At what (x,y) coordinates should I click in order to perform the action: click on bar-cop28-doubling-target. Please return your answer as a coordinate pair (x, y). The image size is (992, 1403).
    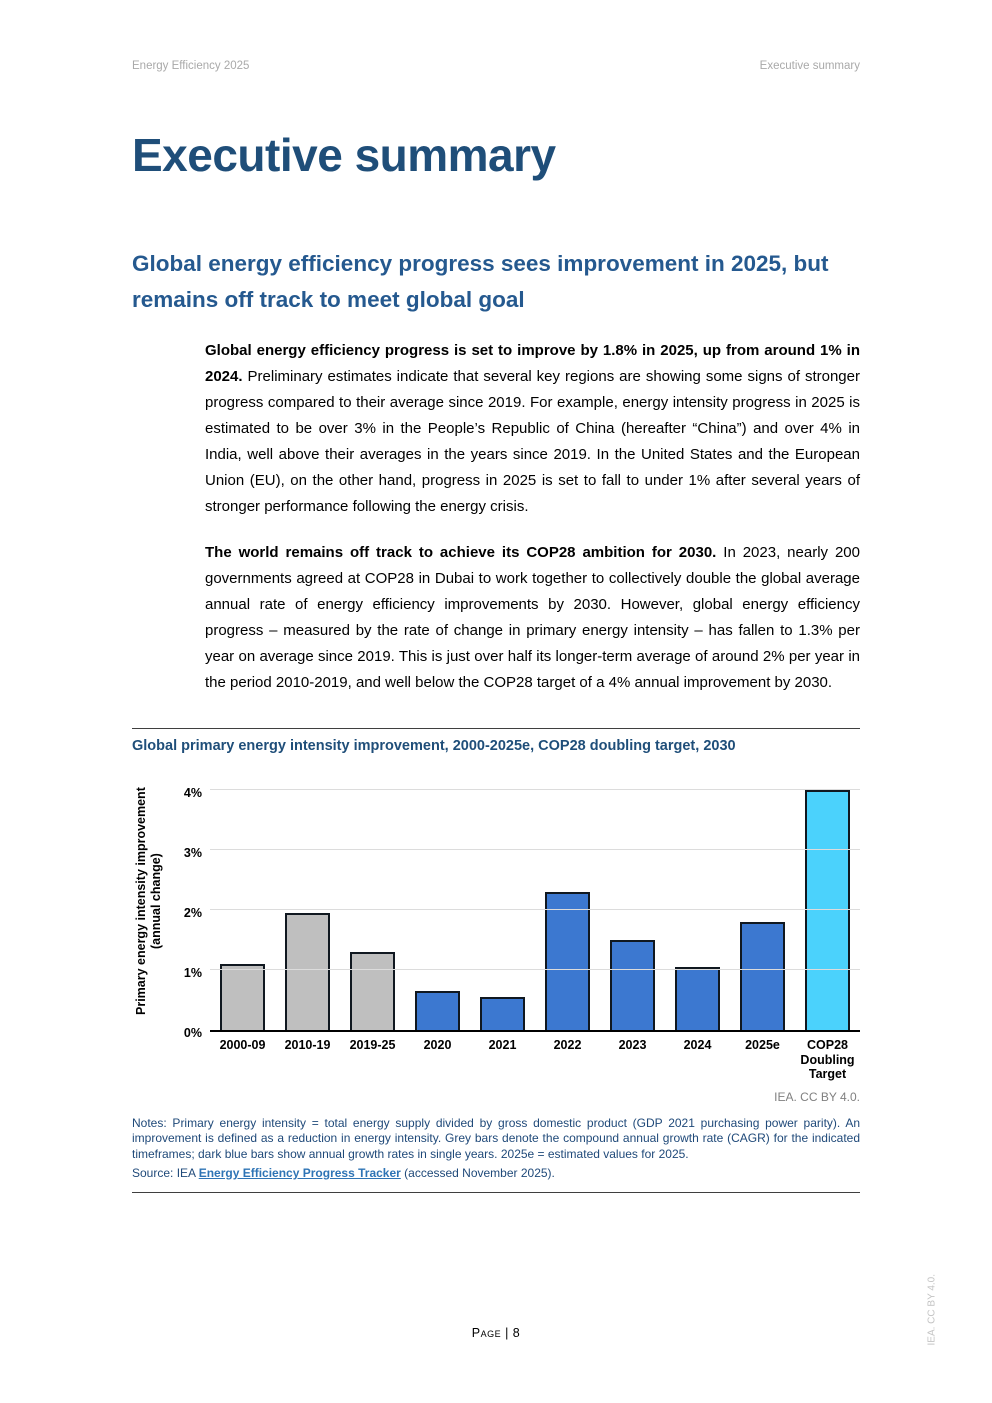
    Looking at the image, I should click on (827, 910).